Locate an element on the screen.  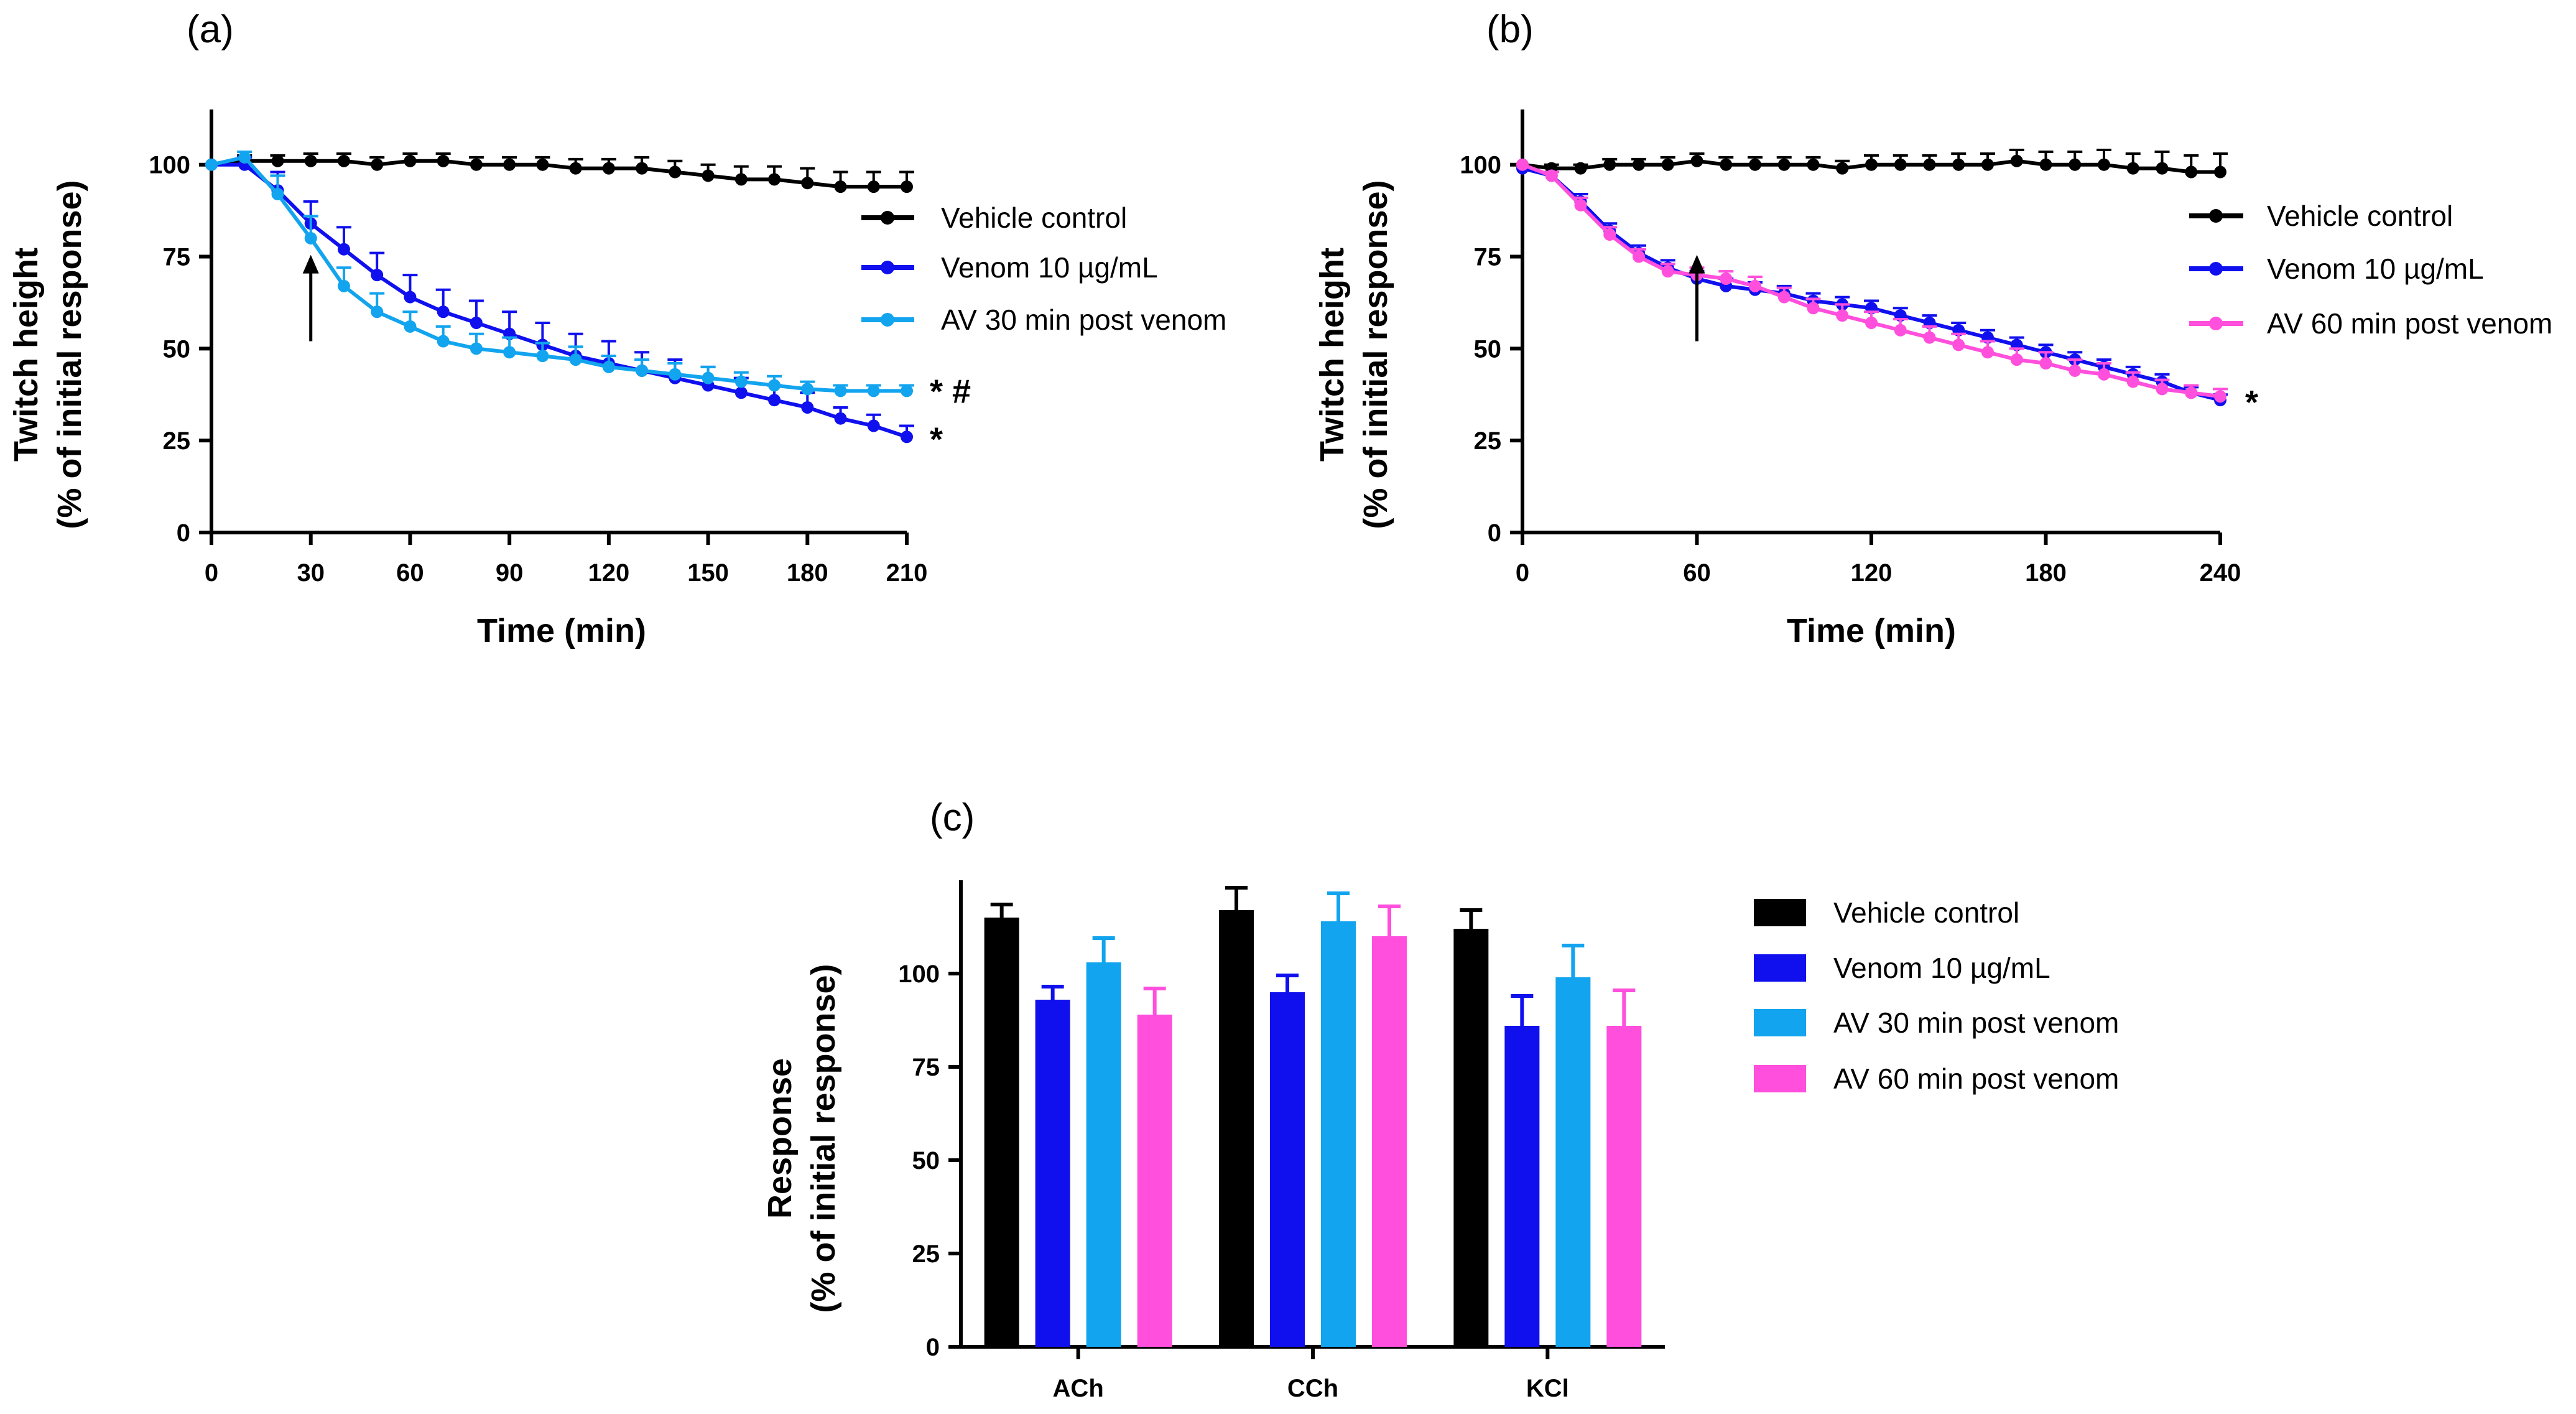
bar-group-cch is located at coordinates (1313, 1116).